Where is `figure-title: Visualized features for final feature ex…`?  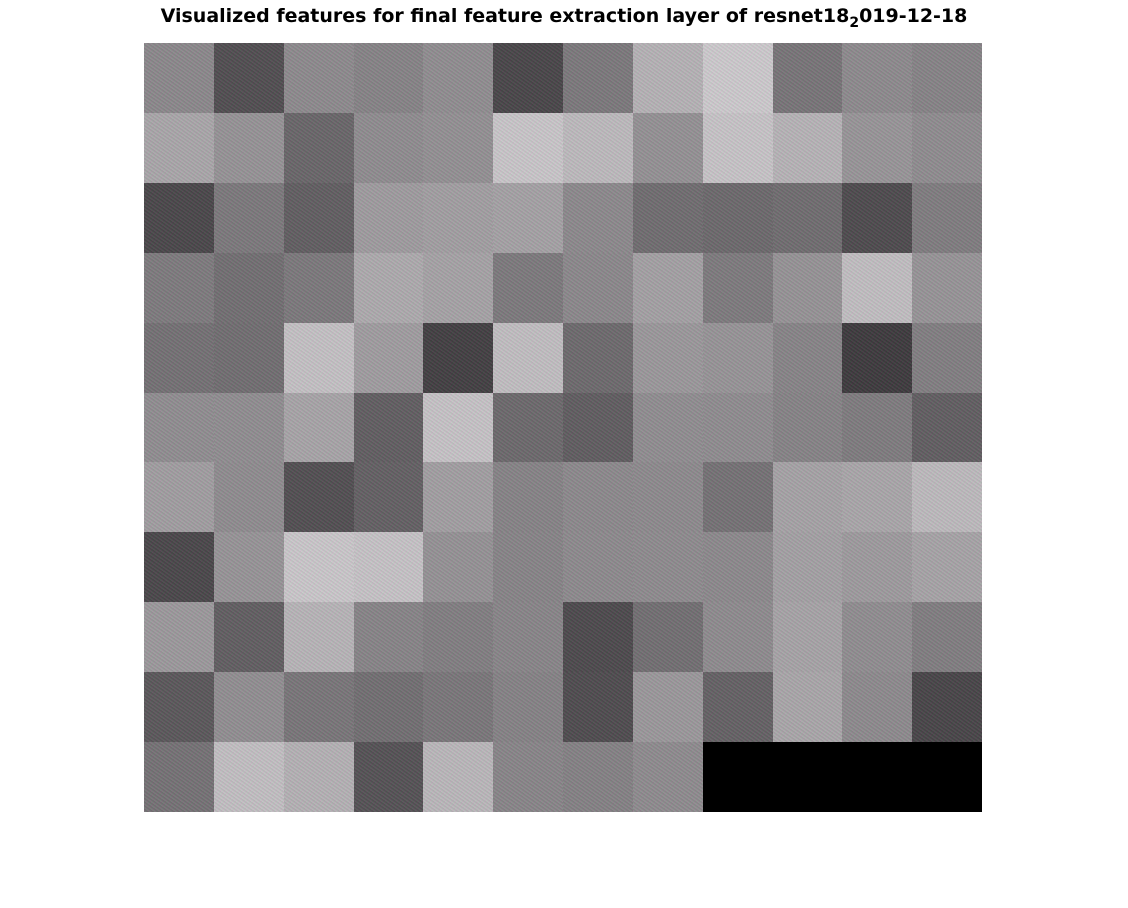 figure-title: Visualized features for final feature ex… is located at coordinates (564, 17).